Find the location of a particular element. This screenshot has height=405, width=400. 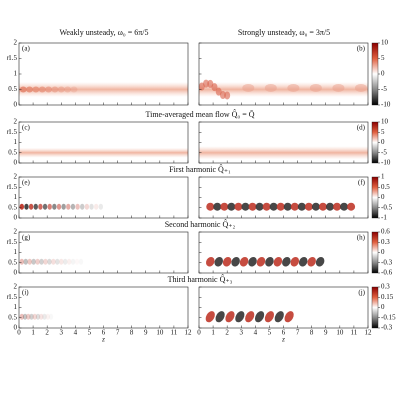

x-tick-label: 2 is located at coordinates (47, 333).